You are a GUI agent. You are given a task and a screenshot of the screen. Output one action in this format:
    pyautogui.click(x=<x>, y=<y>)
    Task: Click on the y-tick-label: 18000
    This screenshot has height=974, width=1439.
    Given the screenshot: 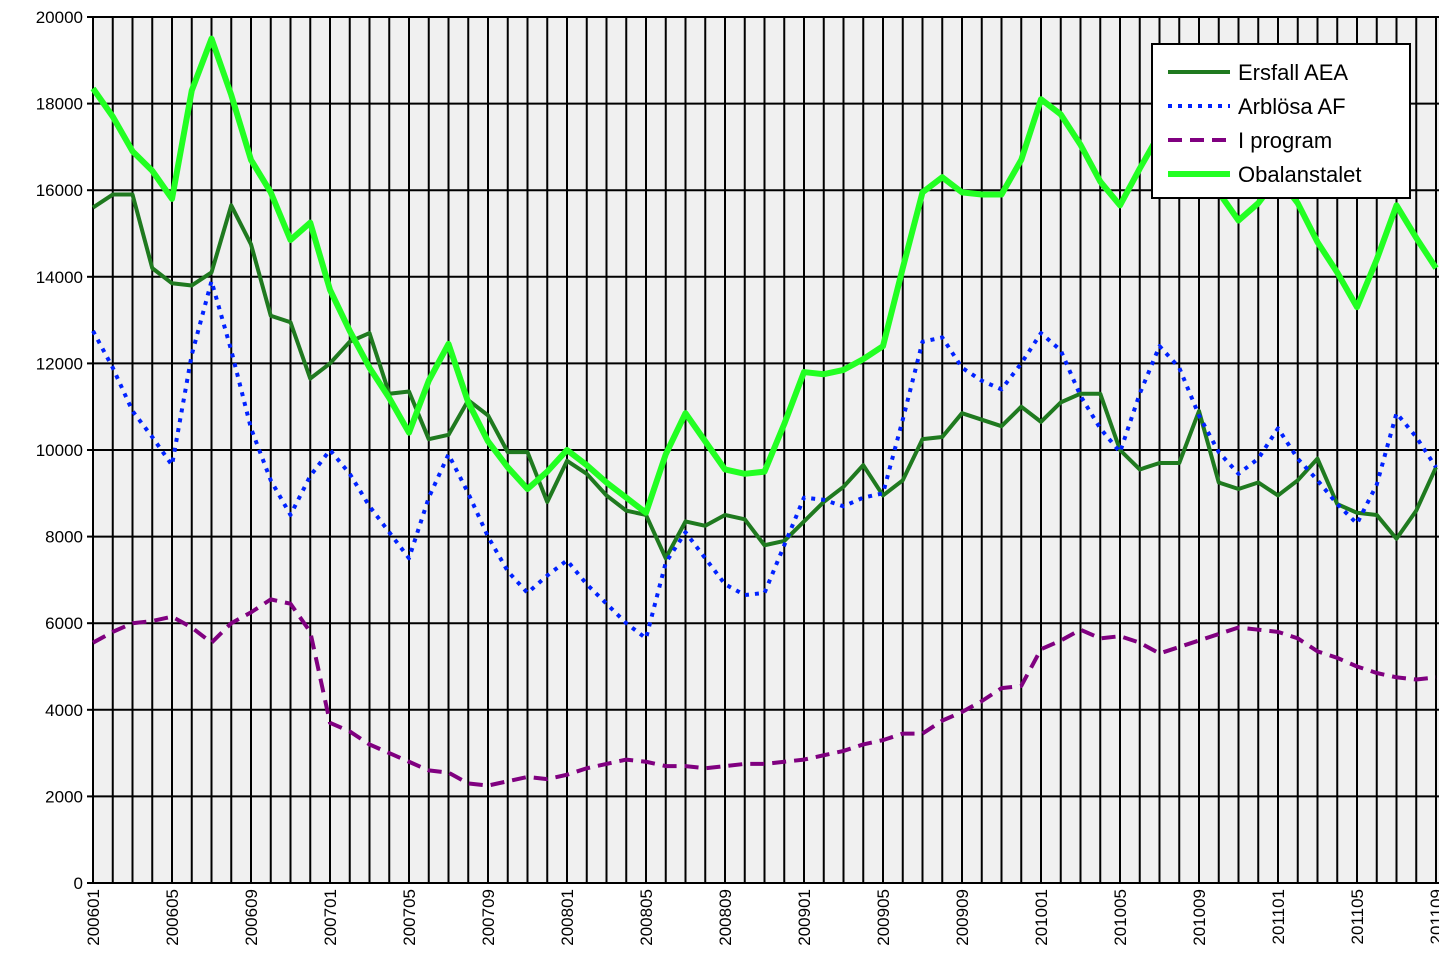 What is the action you would take?
    pyautogui.click(x=59, y=104)
    